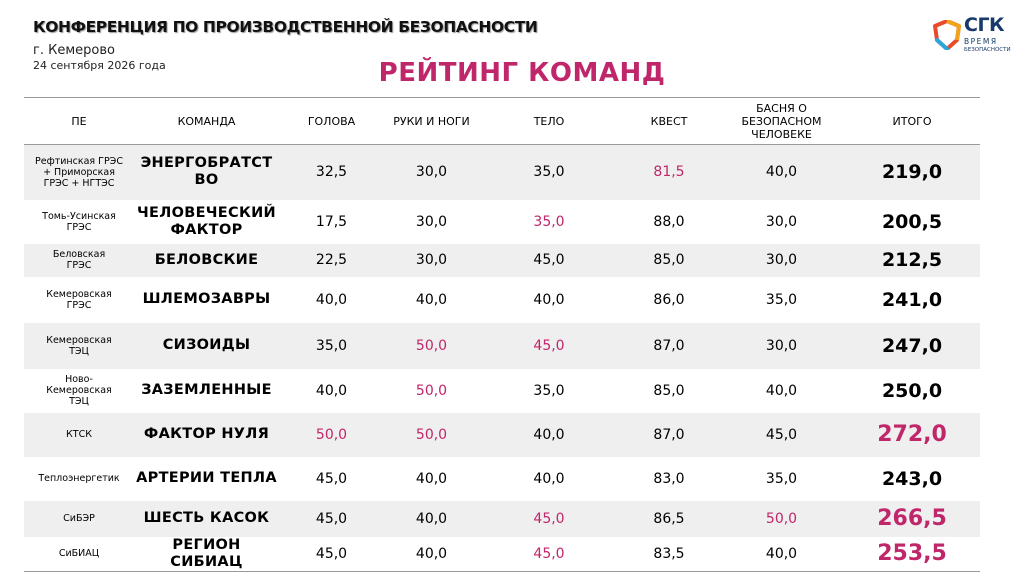  What do you see at coordinates (947, 35) in the screenshot?
I see `shield-logo-icon` at bounding box center [947, 35].